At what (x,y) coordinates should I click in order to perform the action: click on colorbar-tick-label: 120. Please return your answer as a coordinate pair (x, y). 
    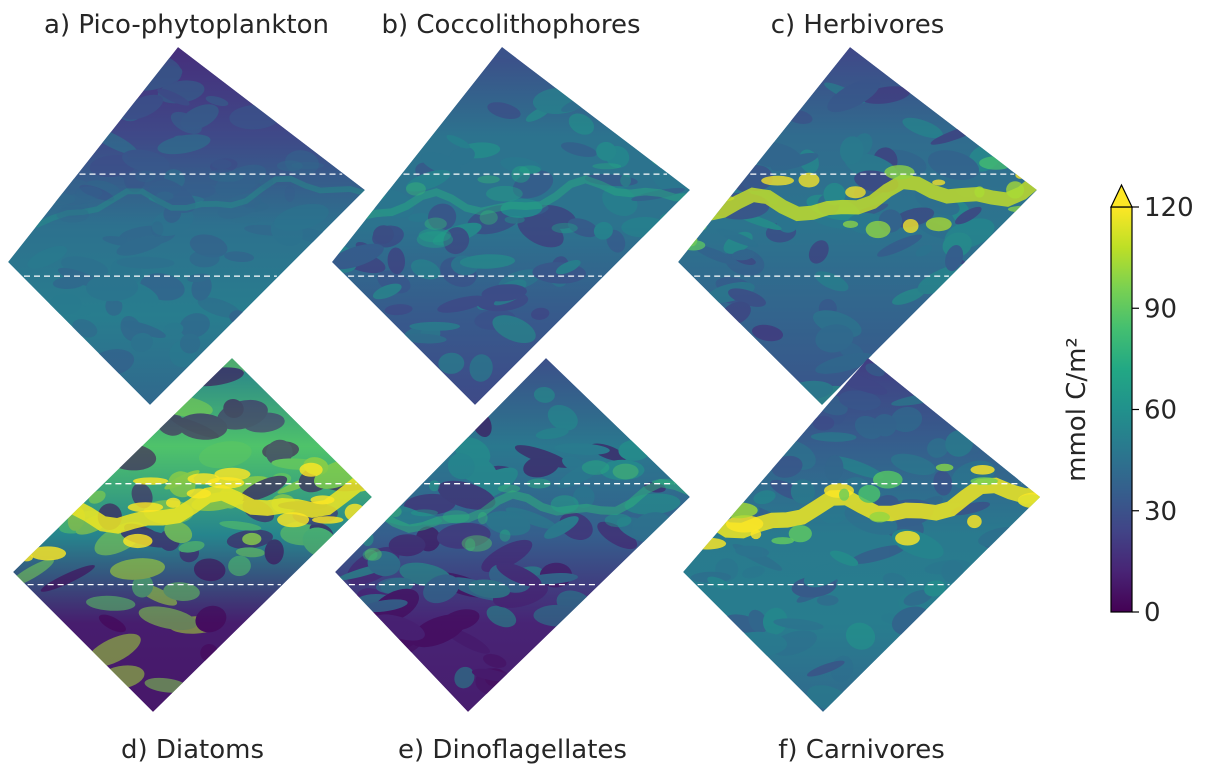
    Looking at the image, I should click on (1169, 208).